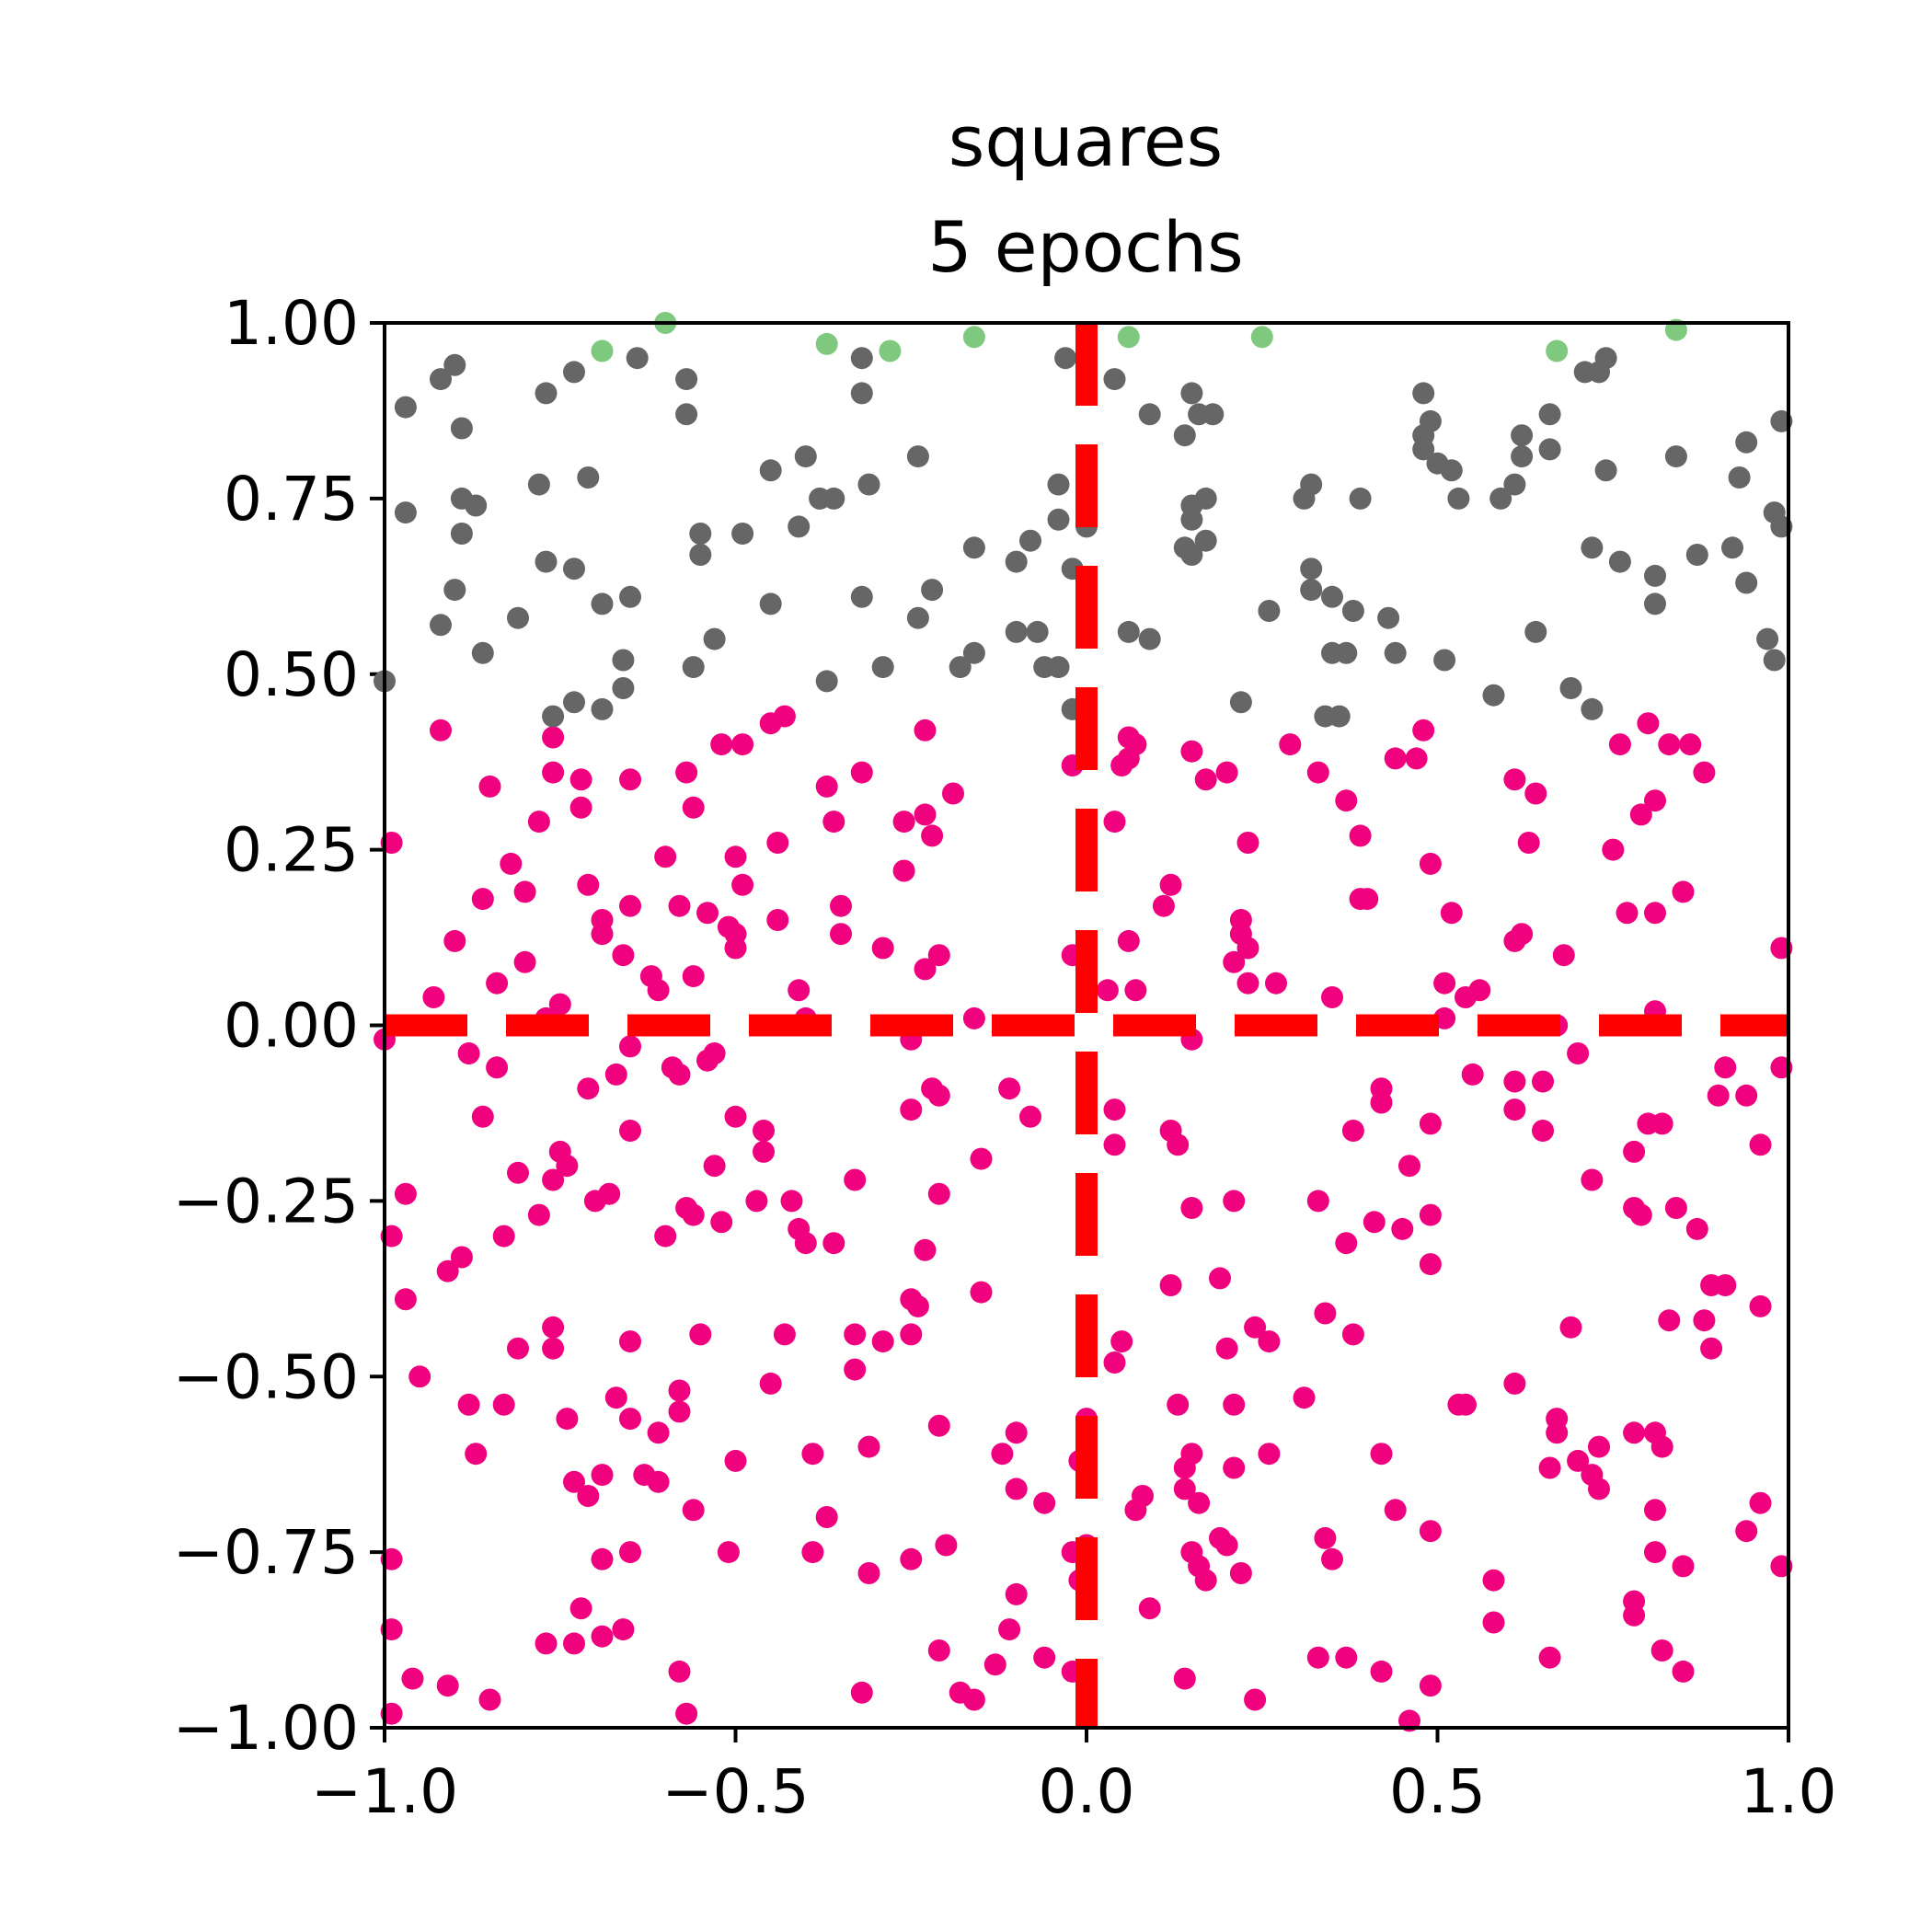 This screenshot has height=1932, width=1932. I want to click on y-tick-label: 0.50, so click(291, 674).